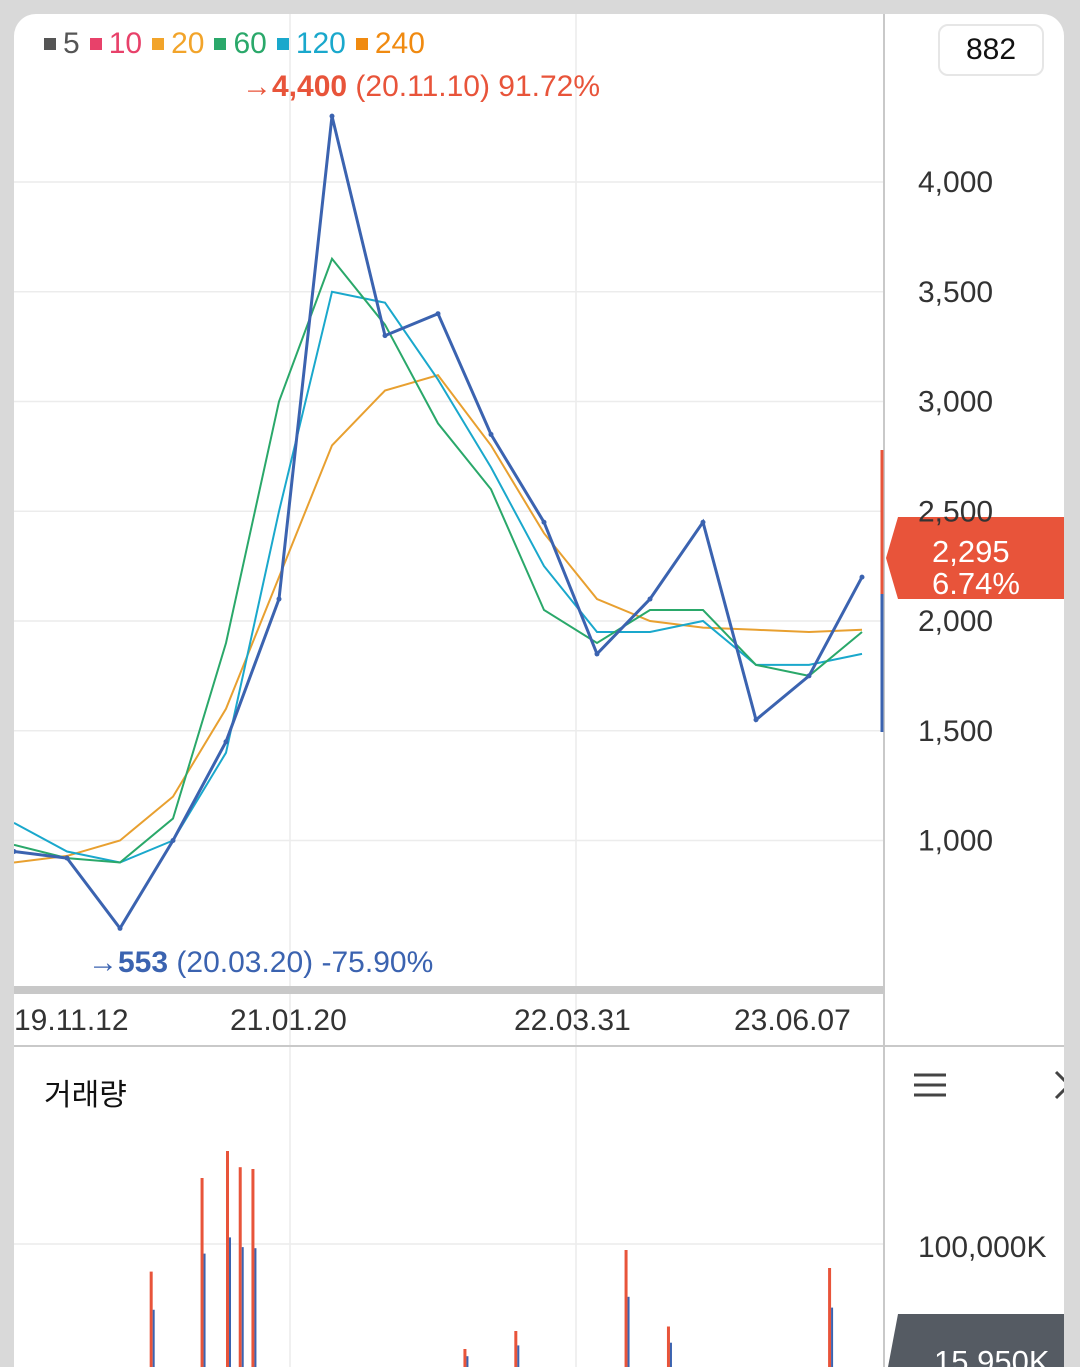  I want to click on legend-label: 240, so click(399, 43).